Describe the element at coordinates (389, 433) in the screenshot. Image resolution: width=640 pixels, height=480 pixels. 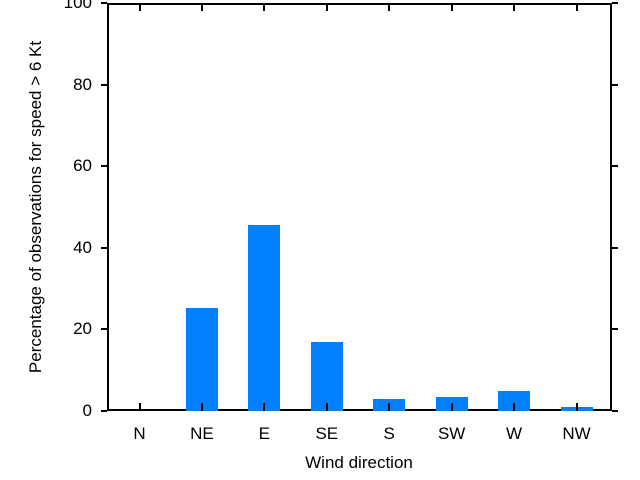
I see `x-tick-label: S` at that location.